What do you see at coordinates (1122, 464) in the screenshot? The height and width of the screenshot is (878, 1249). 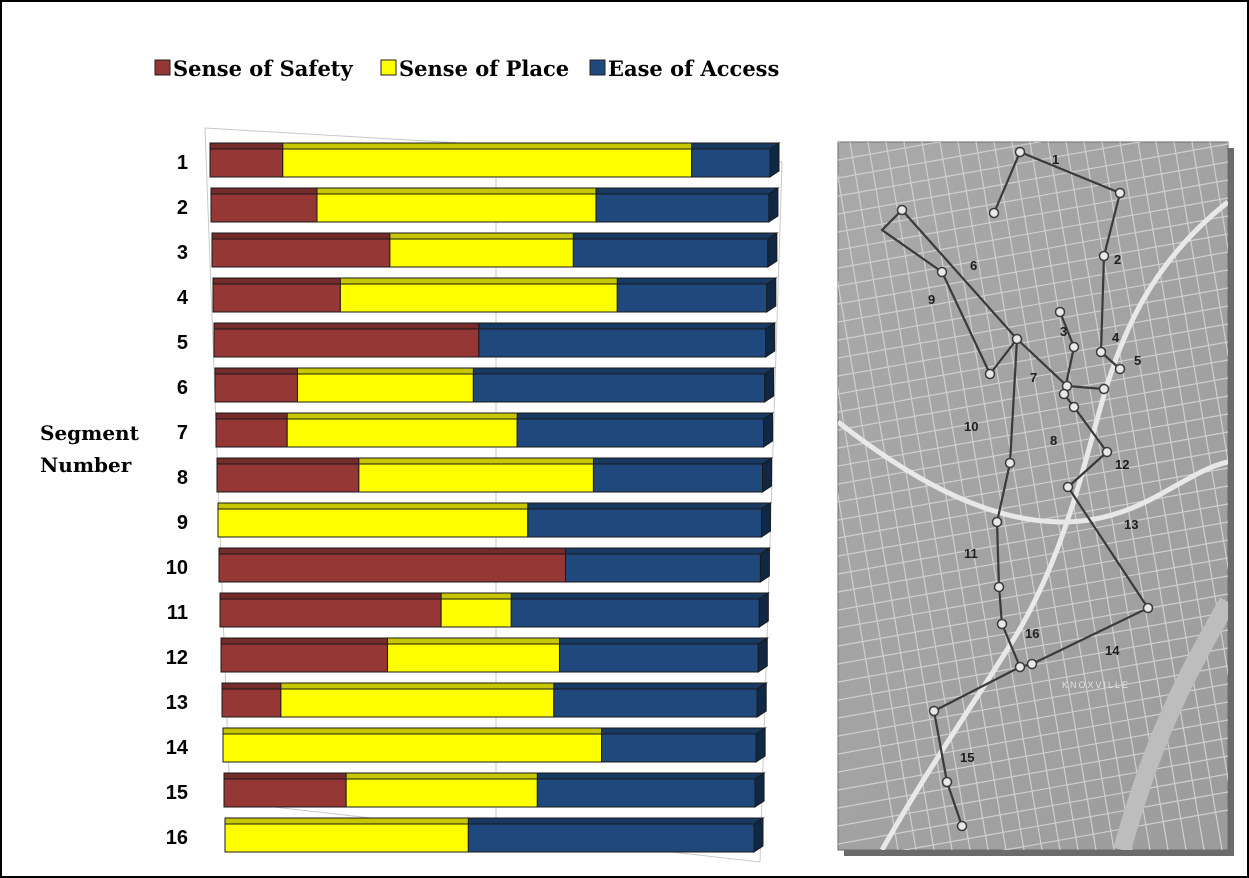 I see `map-segment-label-12: 12` at bounding box center [1122, 464].